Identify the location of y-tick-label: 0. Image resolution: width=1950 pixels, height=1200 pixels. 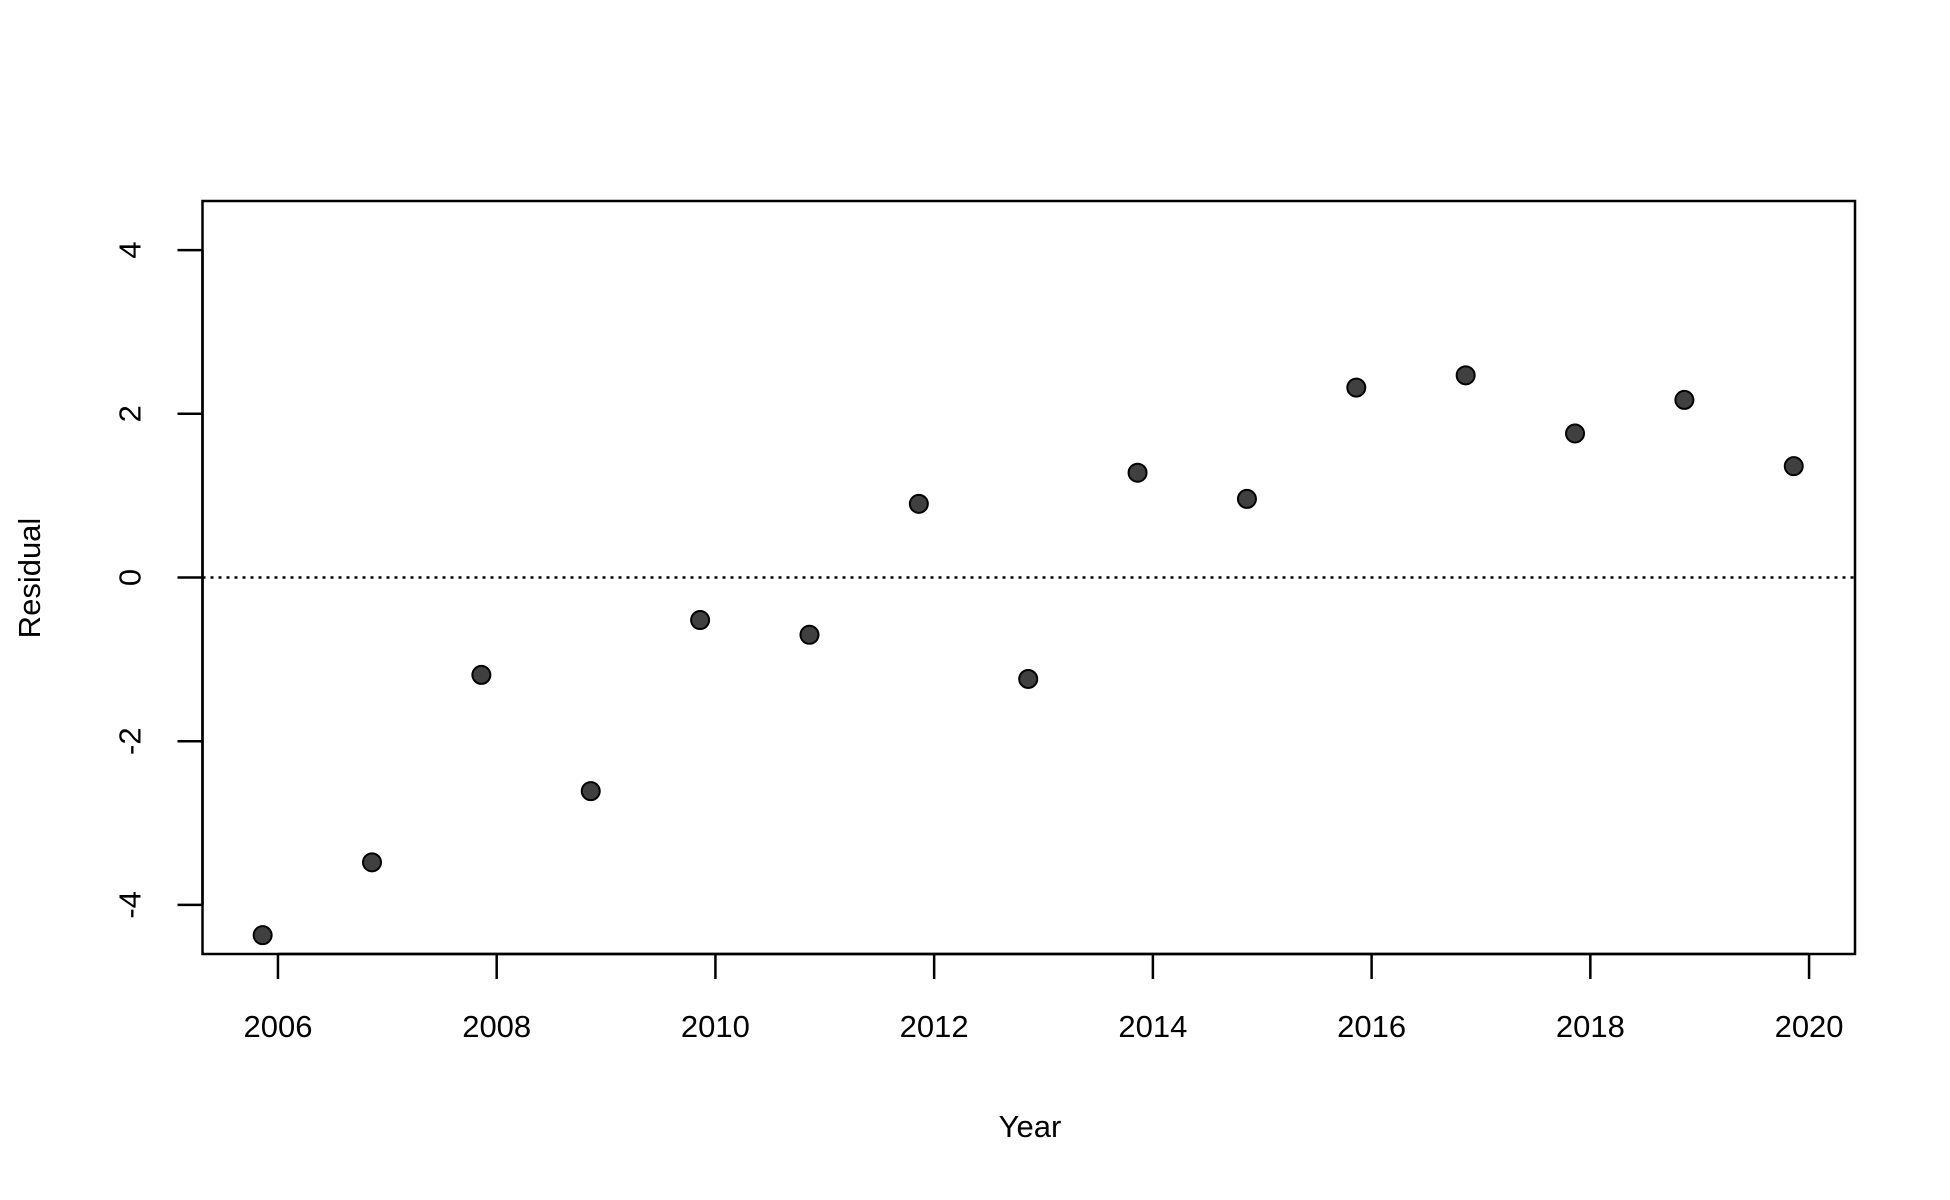
(130, 577).